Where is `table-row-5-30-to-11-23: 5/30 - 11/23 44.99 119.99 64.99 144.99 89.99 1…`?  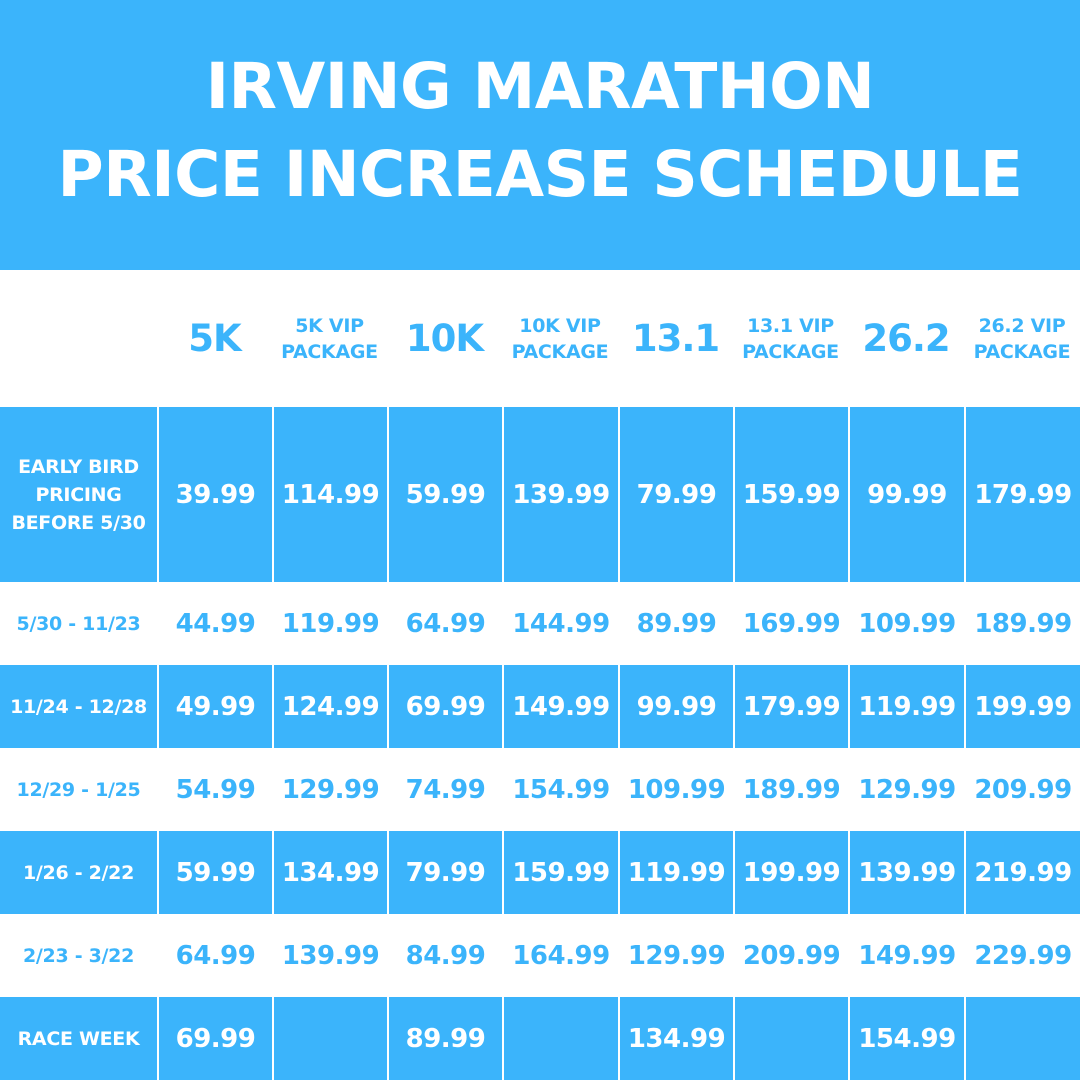 table-row-5-30-to-11-23: 5/30 - 11/23 44.99 119.99 64.99 144.99 89.99 1… is located at coordinates (540, 623).